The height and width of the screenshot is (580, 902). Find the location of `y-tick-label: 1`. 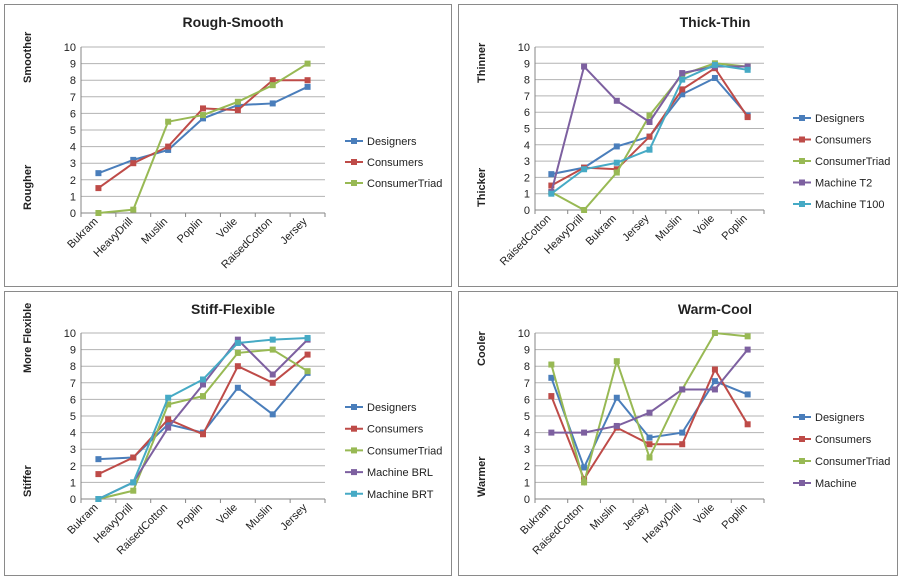

y-tick-label: 1 is located at coordinates (73, 197).